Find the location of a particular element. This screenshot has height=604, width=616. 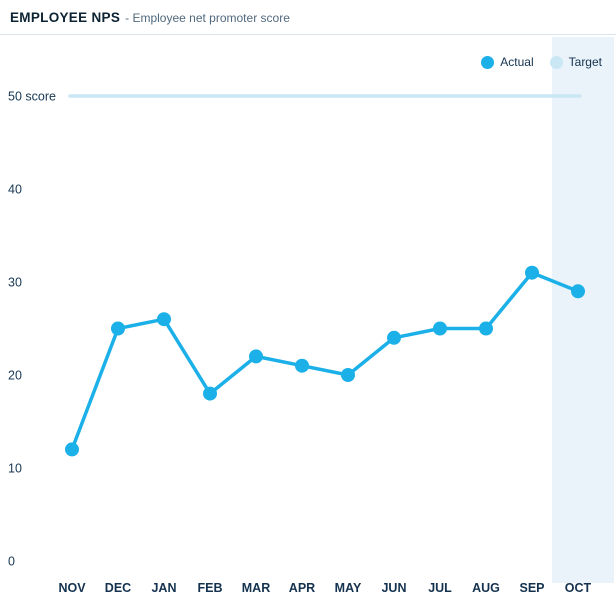

data-point-jun is located at coordinates (394, 337).